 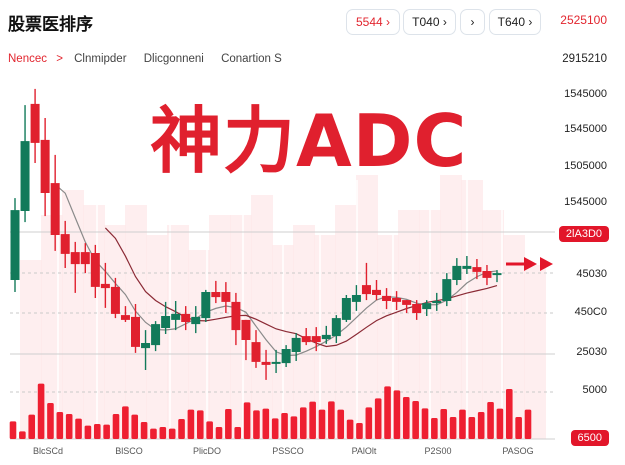 I want to click on x-tick-label: PSSCO, so click(x=288, y=451).